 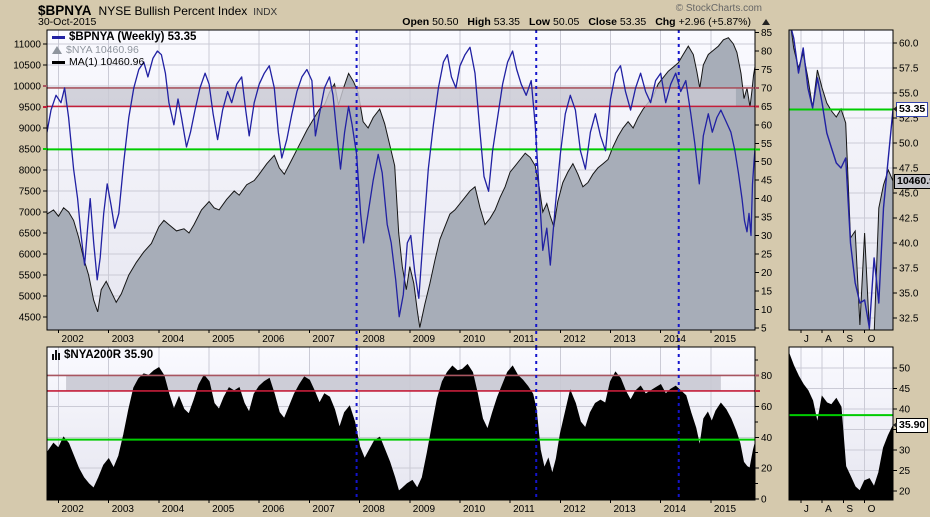 What do you see at coordinates (109, 355) in the screenshot?
I see `legend-label: $NYA200R 35.90` at bounding box center [109, 355].